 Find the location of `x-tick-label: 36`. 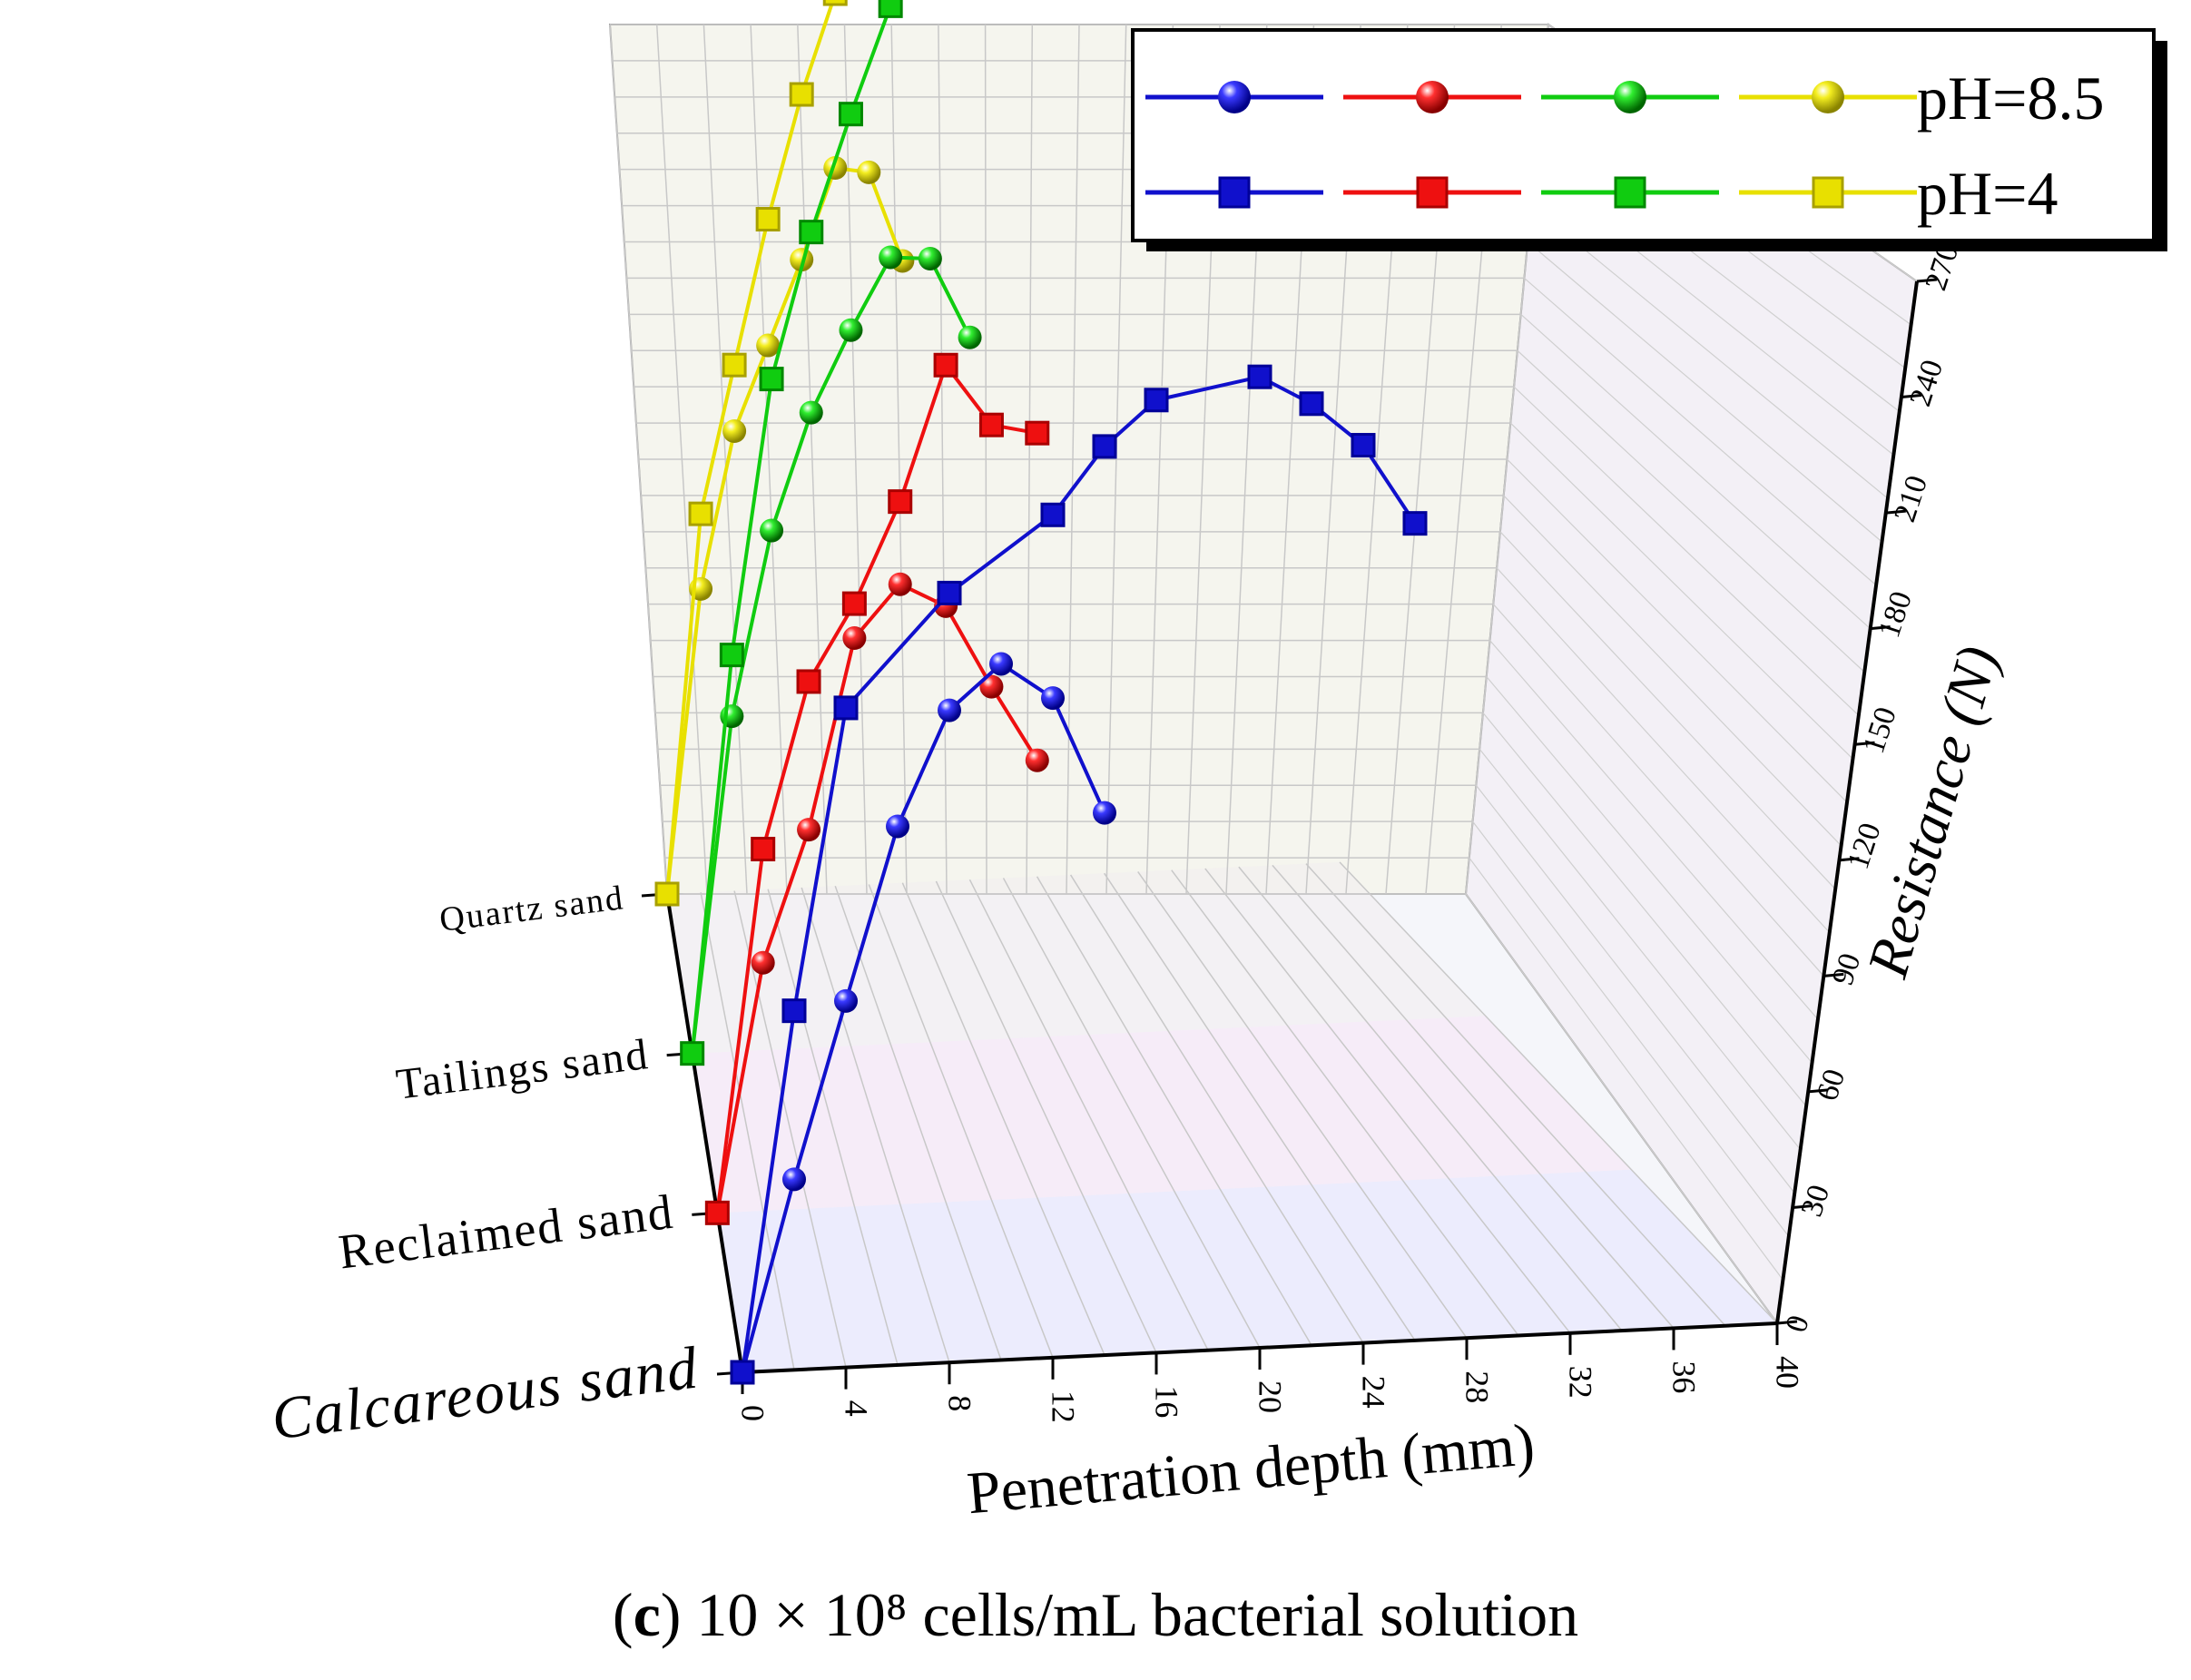

x-tick-label: 36 is located at coordinates (1684, 1377).